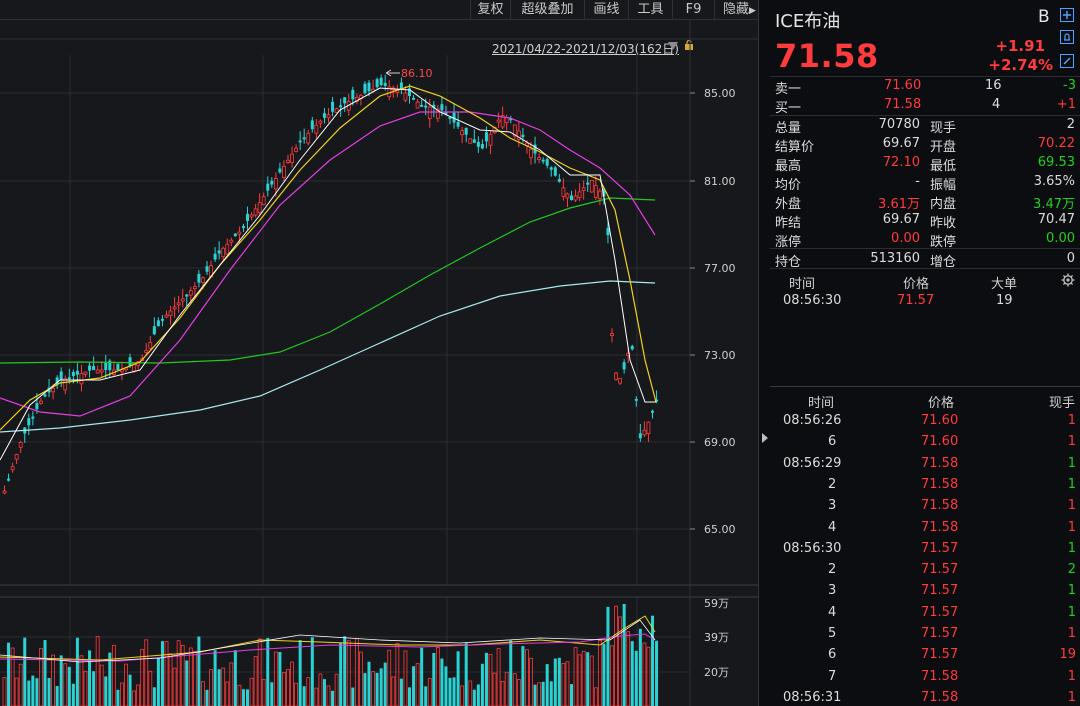 This screenshot has height=706, width=1080. I want to click on stat-label: 增仓, so click(943, 262).